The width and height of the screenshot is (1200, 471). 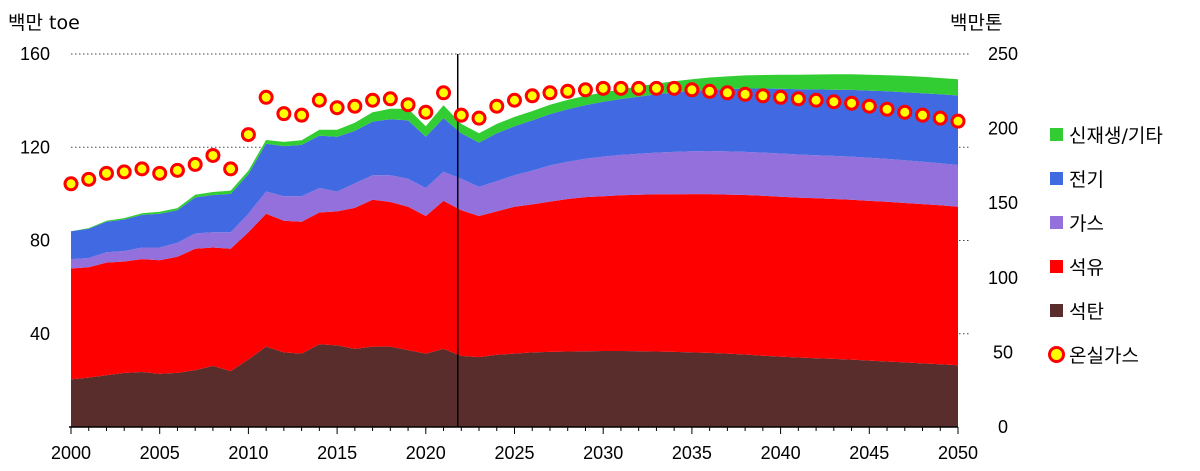 What do you see at coordinates (1056, 134) in the screenshot?
I see `legend-swatch-renewables` at bounding box center [1056, 134].